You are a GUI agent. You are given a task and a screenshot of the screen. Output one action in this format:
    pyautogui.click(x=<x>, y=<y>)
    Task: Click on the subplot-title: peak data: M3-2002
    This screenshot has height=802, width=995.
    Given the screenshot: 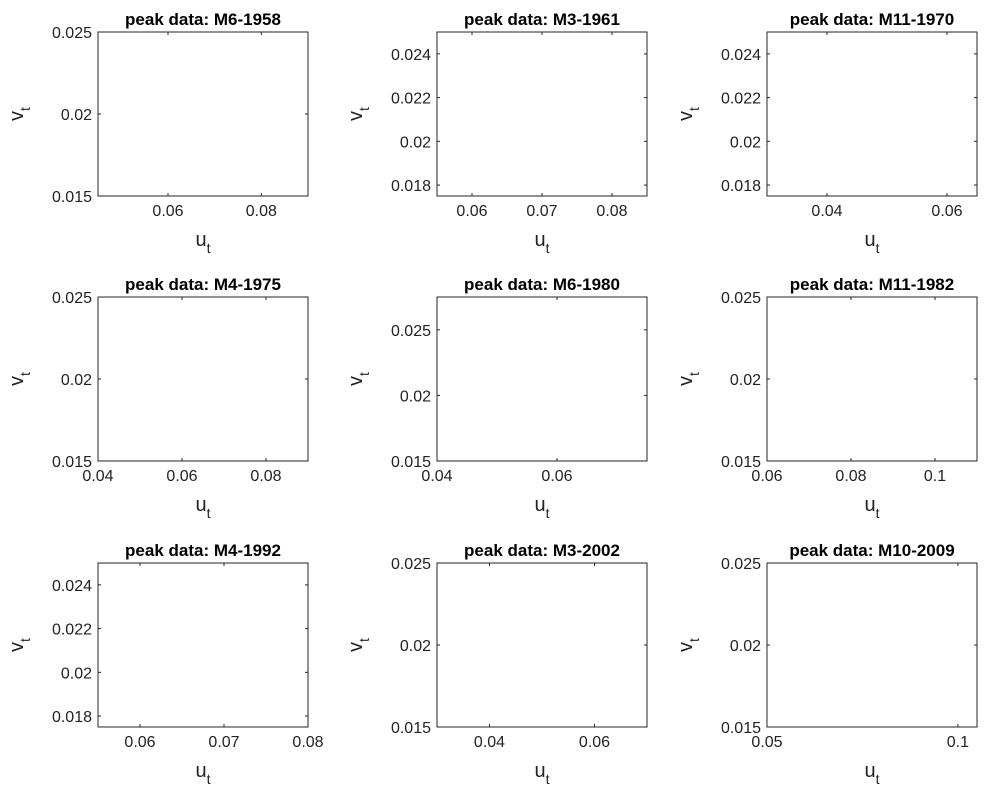 What is the action you would take?
    pyautogui.click(x=542, y=550)
    